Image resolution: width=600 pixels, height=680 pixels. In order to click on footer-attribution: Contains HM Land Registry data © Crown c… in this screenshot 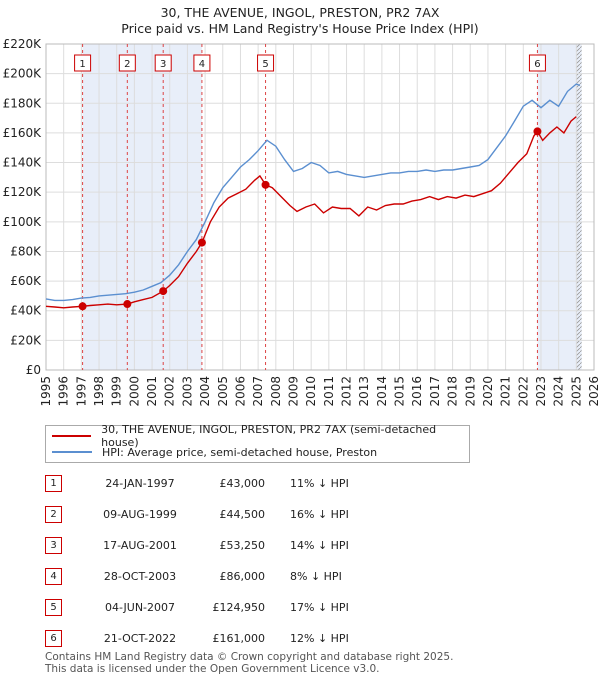, I will do `click(249, 663)`.